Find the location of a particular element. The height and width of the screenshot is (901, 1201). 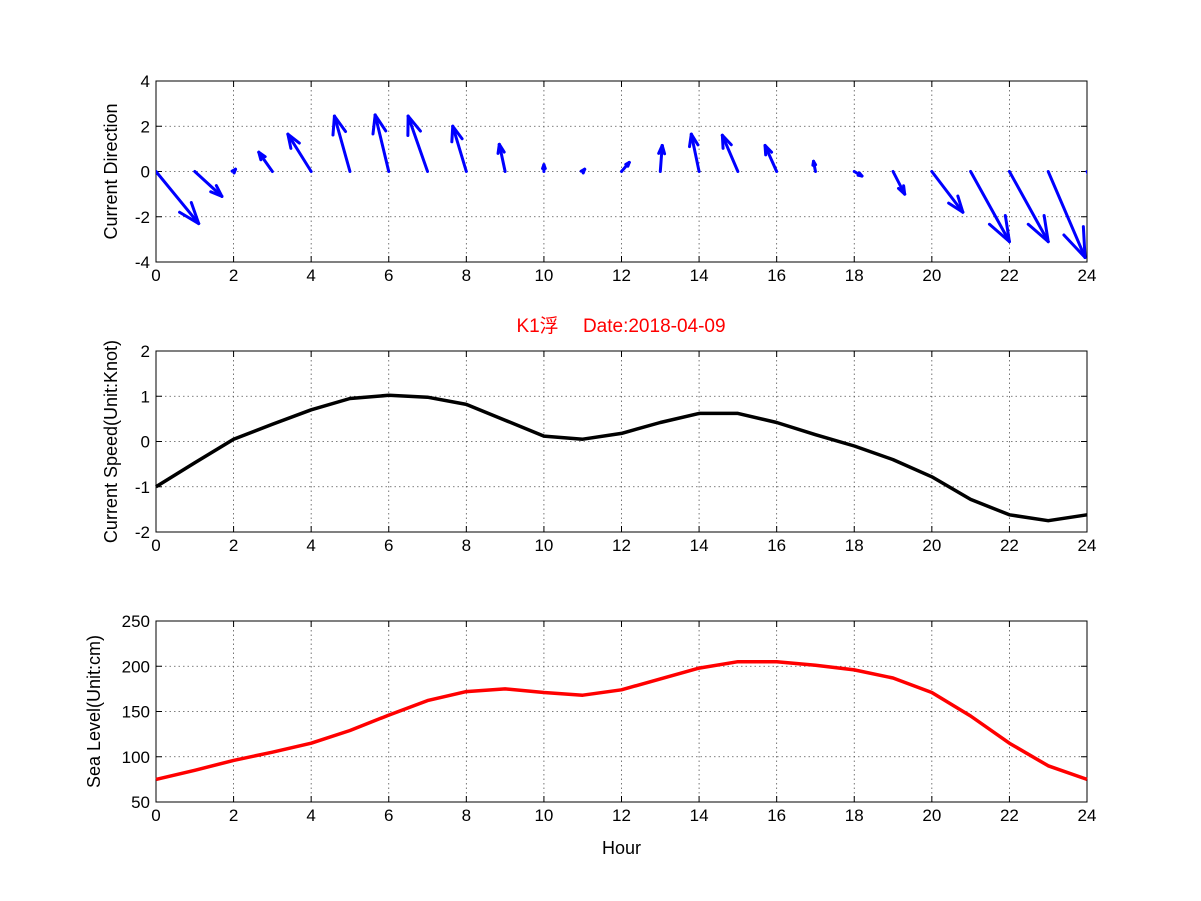

sea-level-xtick-label: 24 is located at coordinates (1087, 815).